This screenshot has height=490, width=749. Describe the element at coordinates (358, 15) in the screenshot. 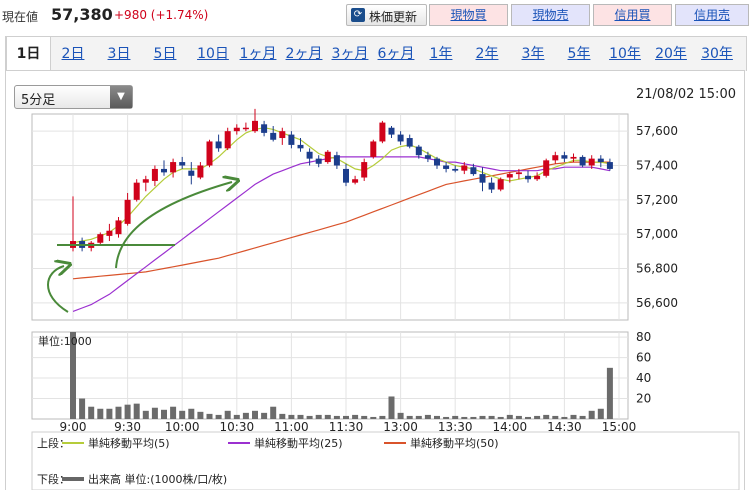

I see `refresh-icon: ⟳` at that location.